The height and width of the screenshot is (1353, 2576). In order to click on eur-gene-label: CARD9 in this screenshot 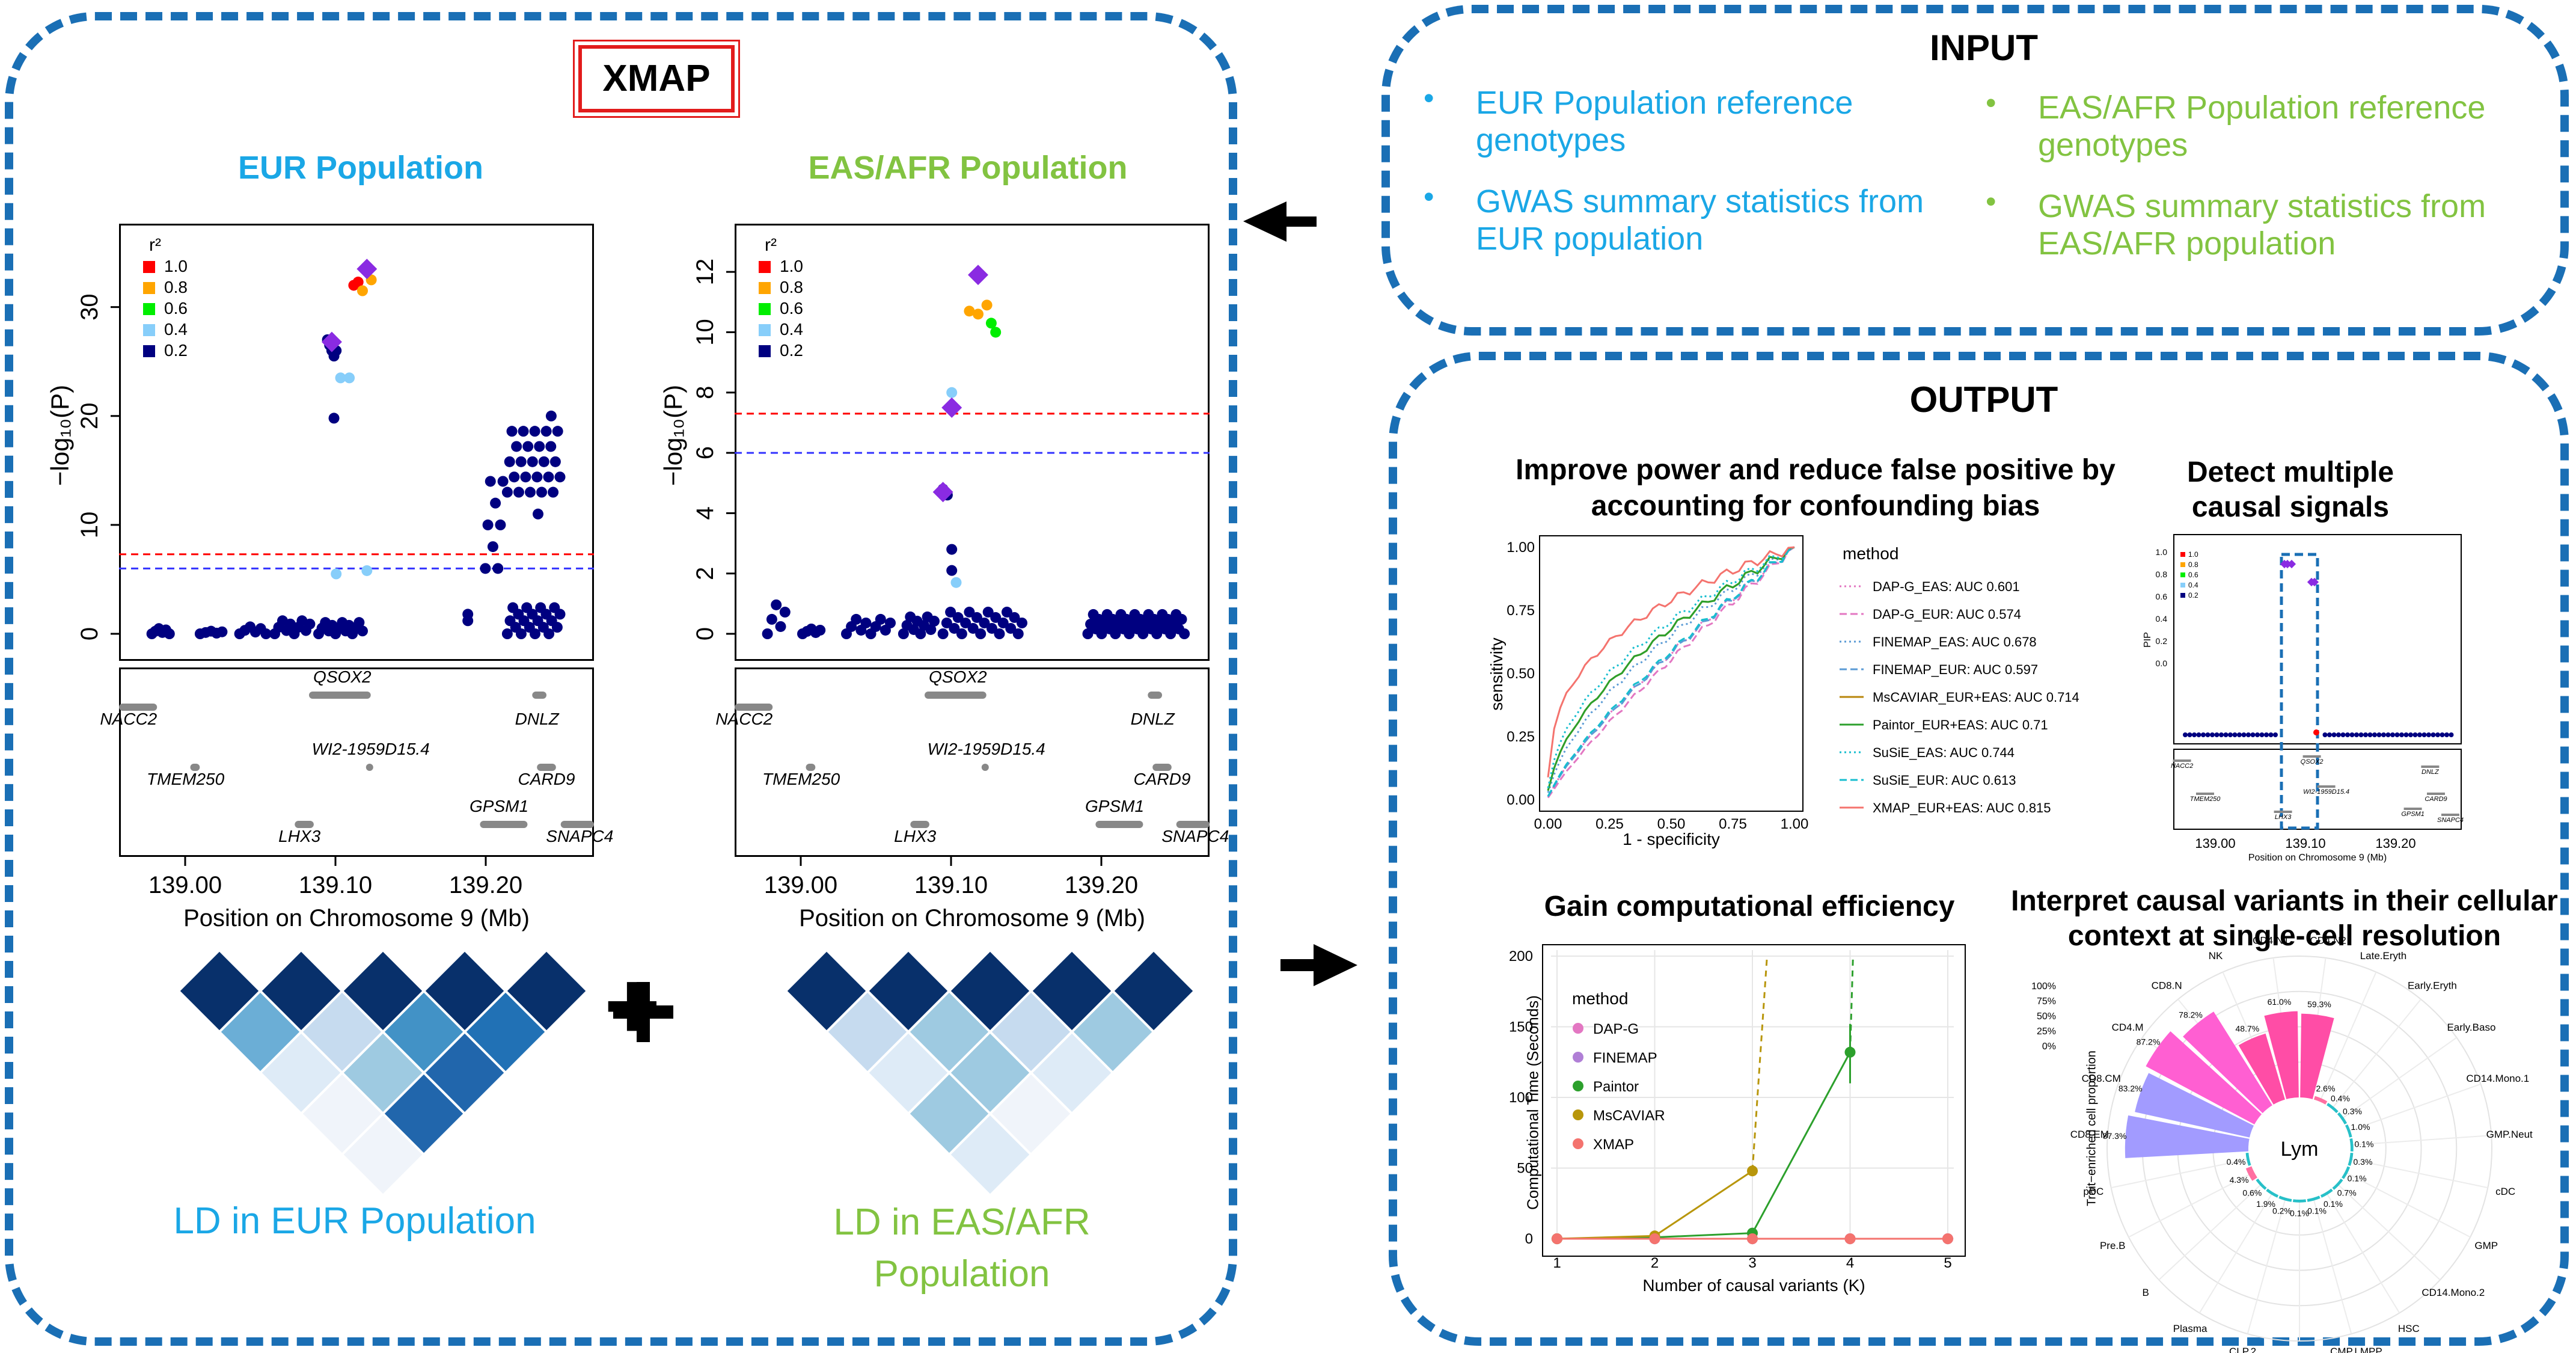, I will do `click(546, 779)`.